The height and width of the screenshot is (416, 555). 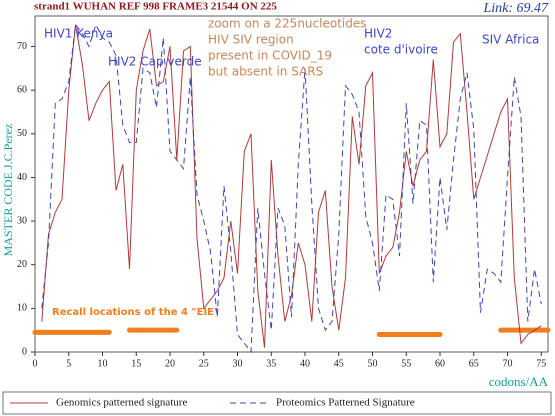 I want to click on legend-label: Proteomics Patterned Signature, so click(x=345, y=403).